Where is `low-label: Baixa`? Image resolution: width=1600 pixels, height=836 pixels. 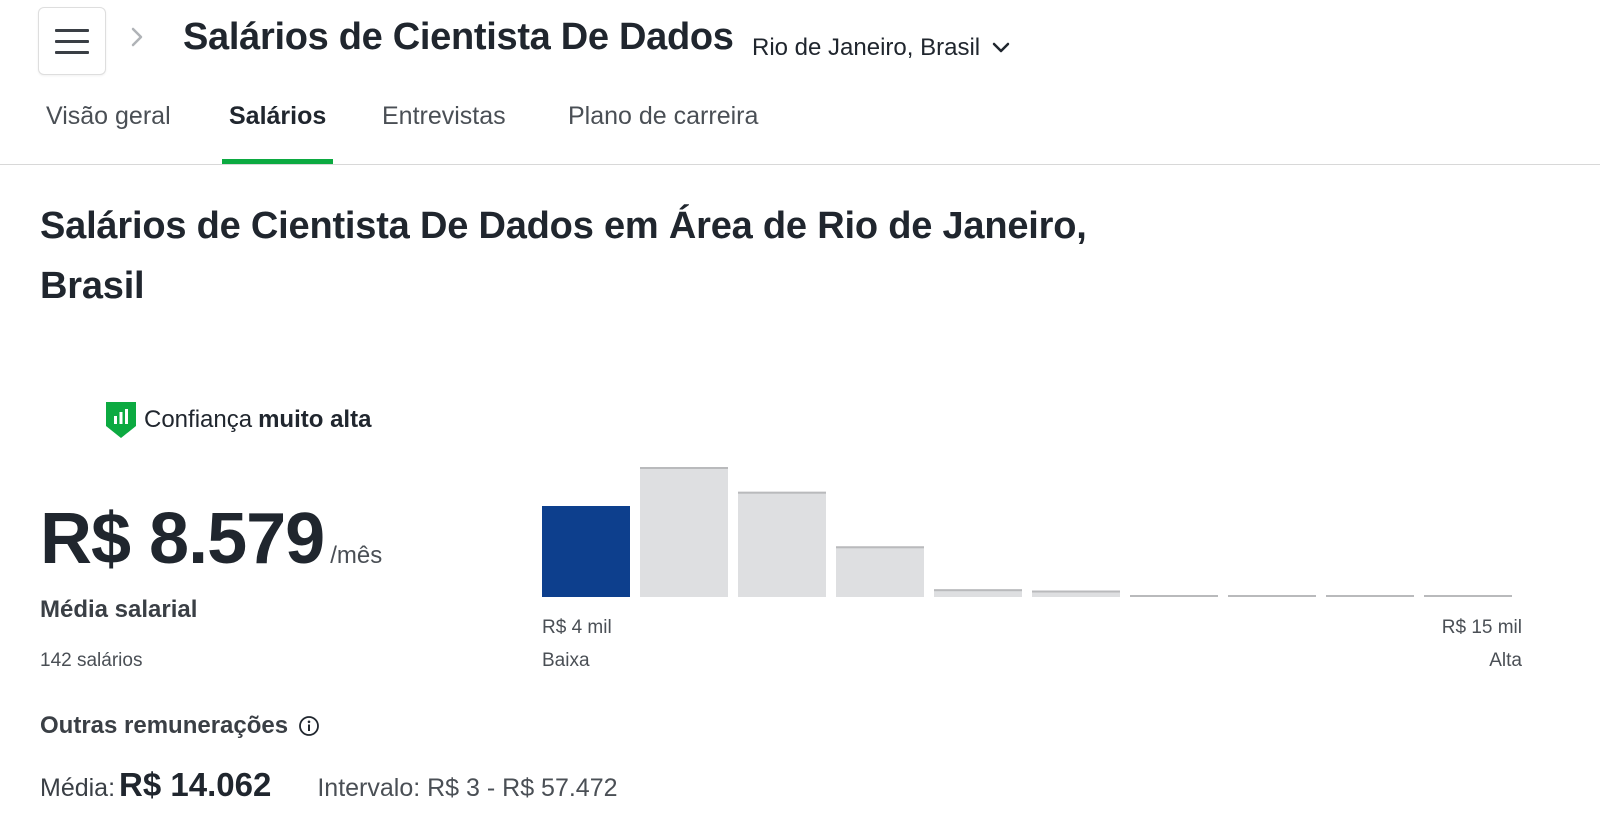
low-label: Baixa is located at coordinates (566, 660).